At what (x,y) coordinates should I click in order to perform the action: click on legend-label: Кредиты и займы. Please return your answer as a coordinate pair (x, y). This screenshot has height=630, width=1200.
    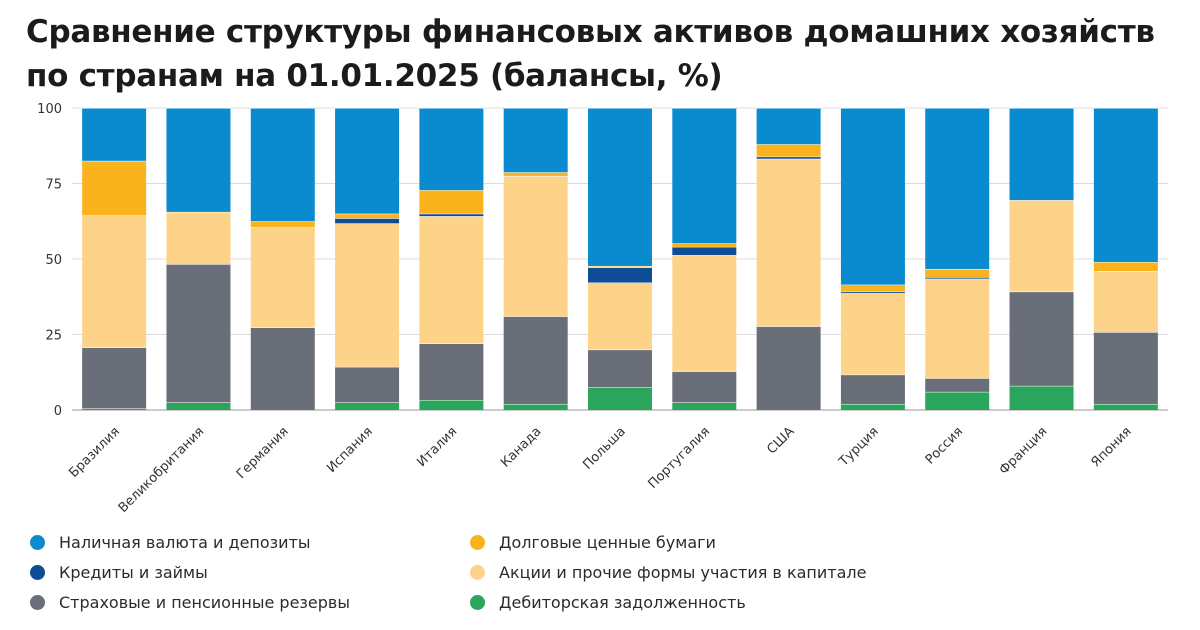
    Looking at the image, I should click on (133, 572).